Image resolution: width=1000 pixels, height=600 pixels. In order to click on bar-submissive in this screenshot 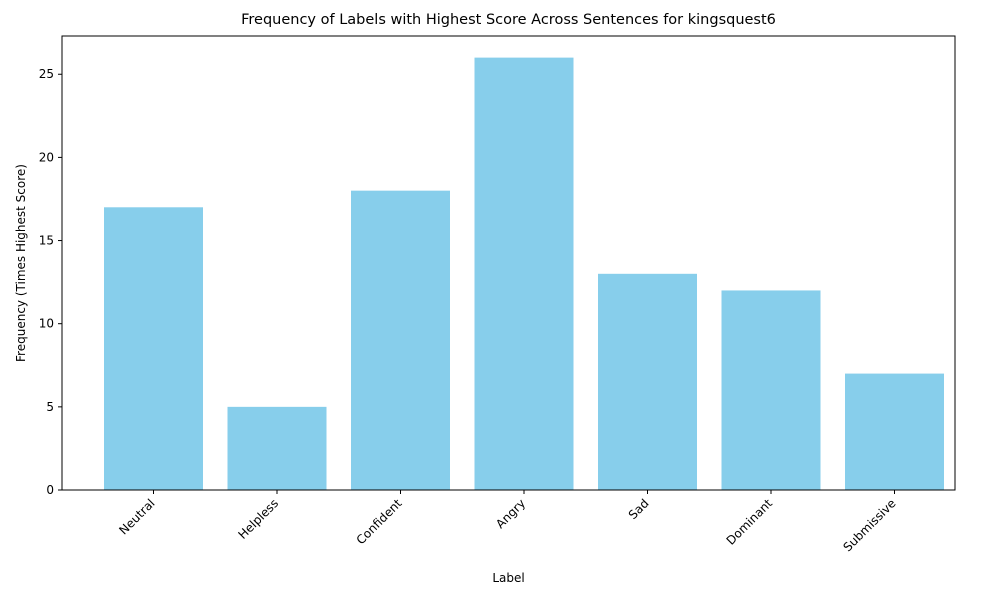, I will do `click(894, 431)`.